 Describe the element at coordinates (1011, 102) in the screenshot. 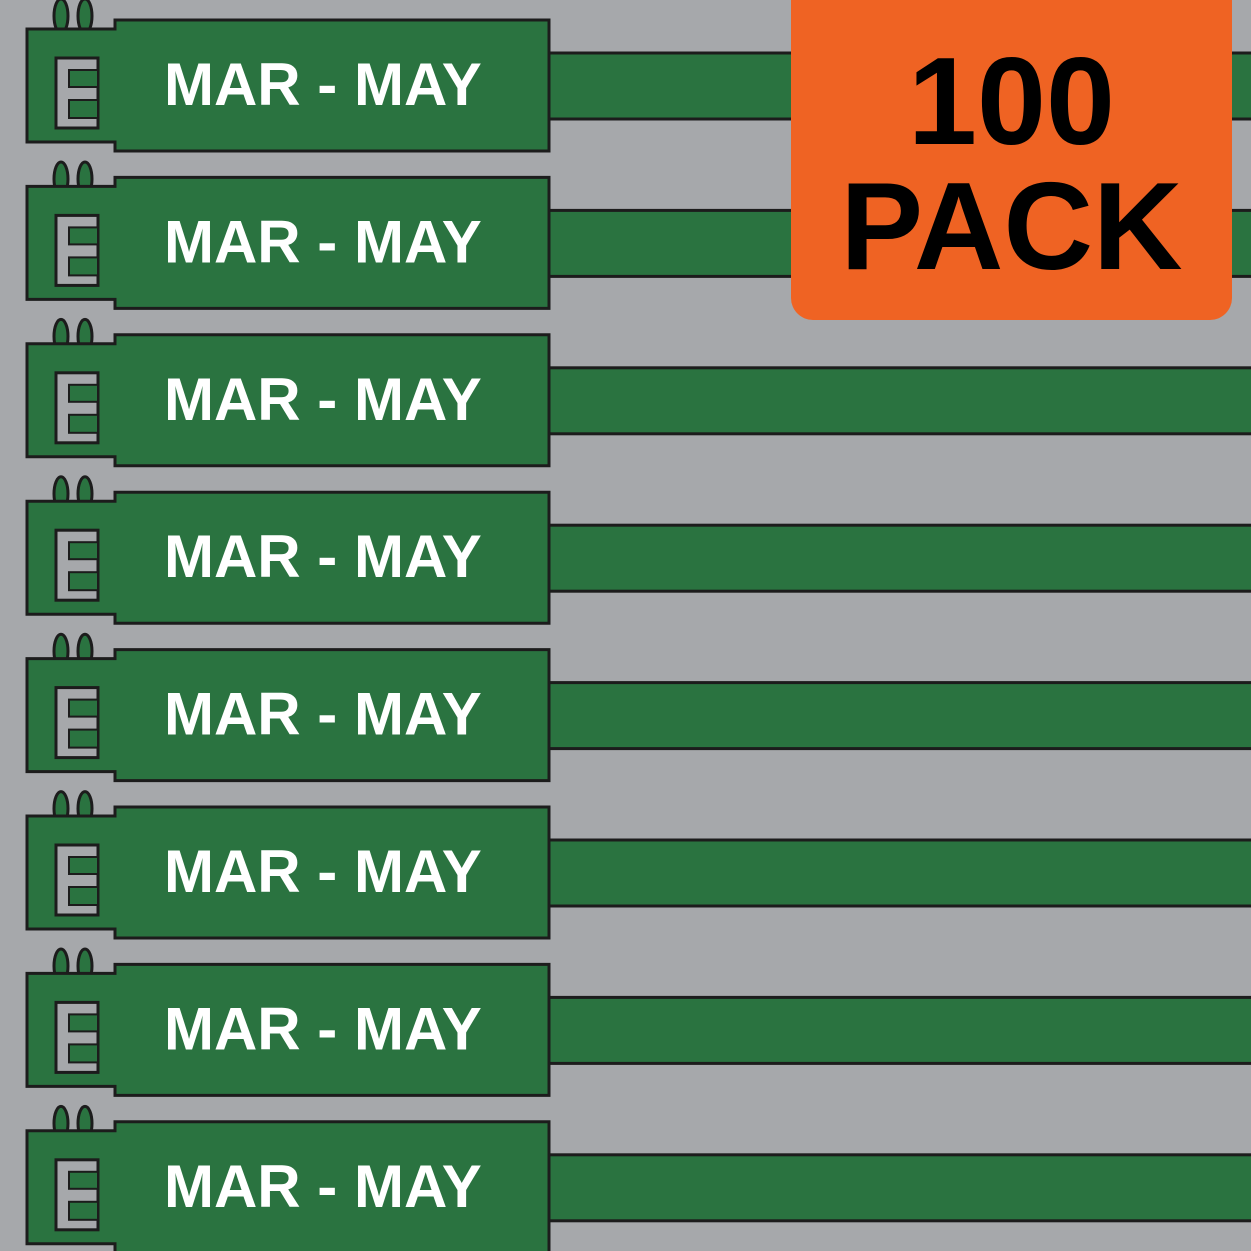

I see `badge-count: 100` at that location.